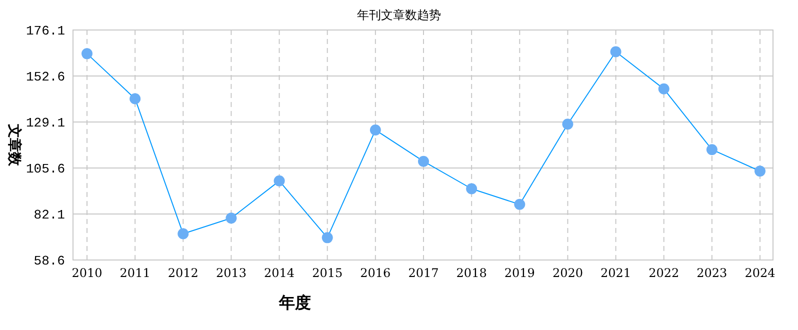 The height and width of the screenshot is (330, 798). I want to click on x-tick-label: 2016, so click(375, 273).